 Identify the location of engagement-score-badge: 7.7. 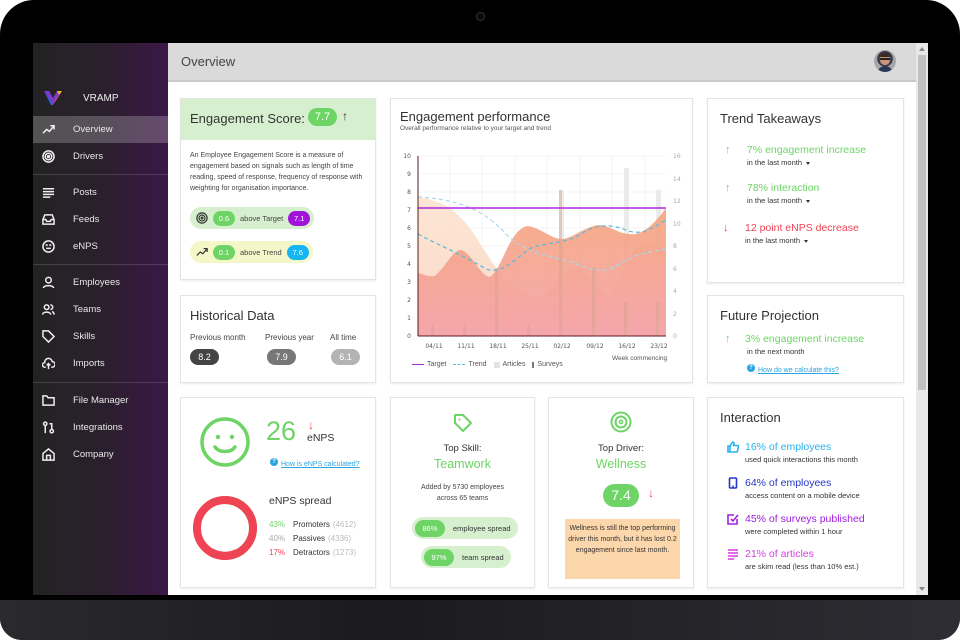
(322, 117).